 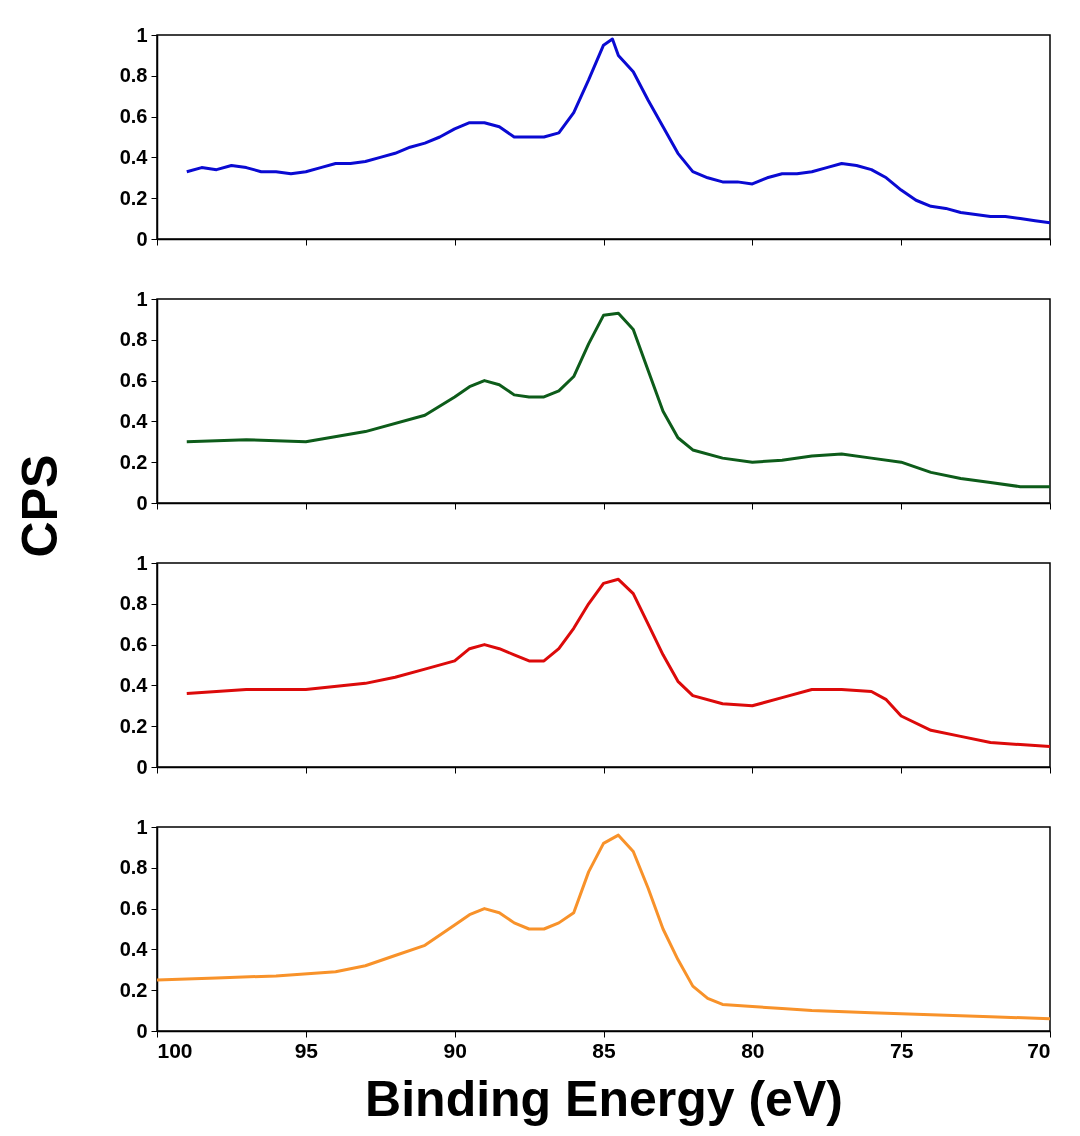 I want to click on y-axis-title: CPS, so click(x=40, y=506).